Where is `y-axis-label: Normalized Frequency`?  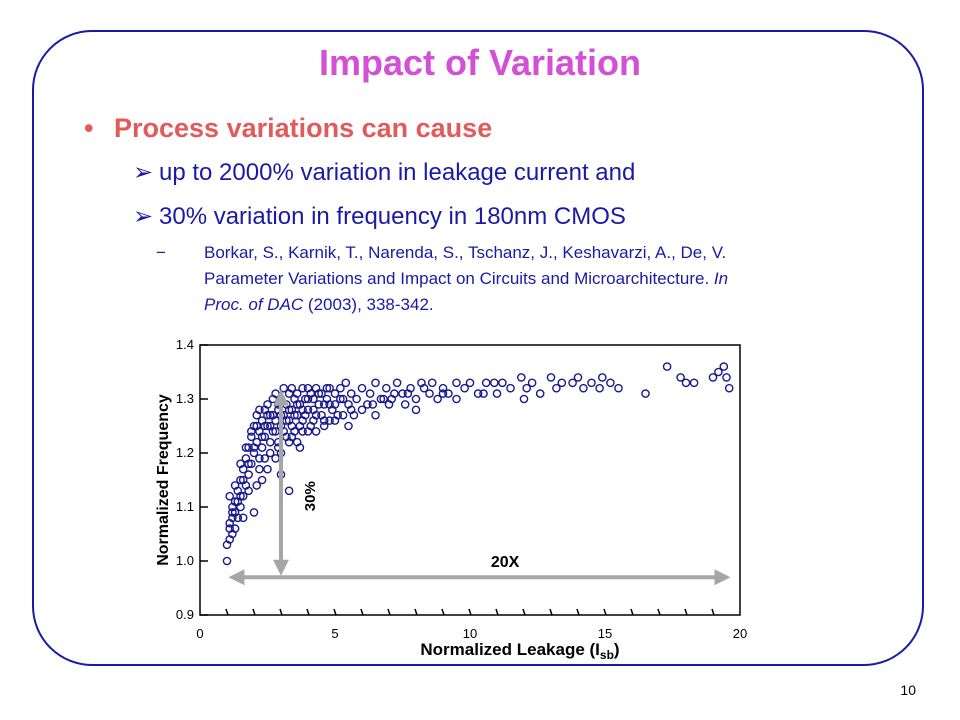
y-axis-label: Normalized Frequency is located at coordinates (163, 480).